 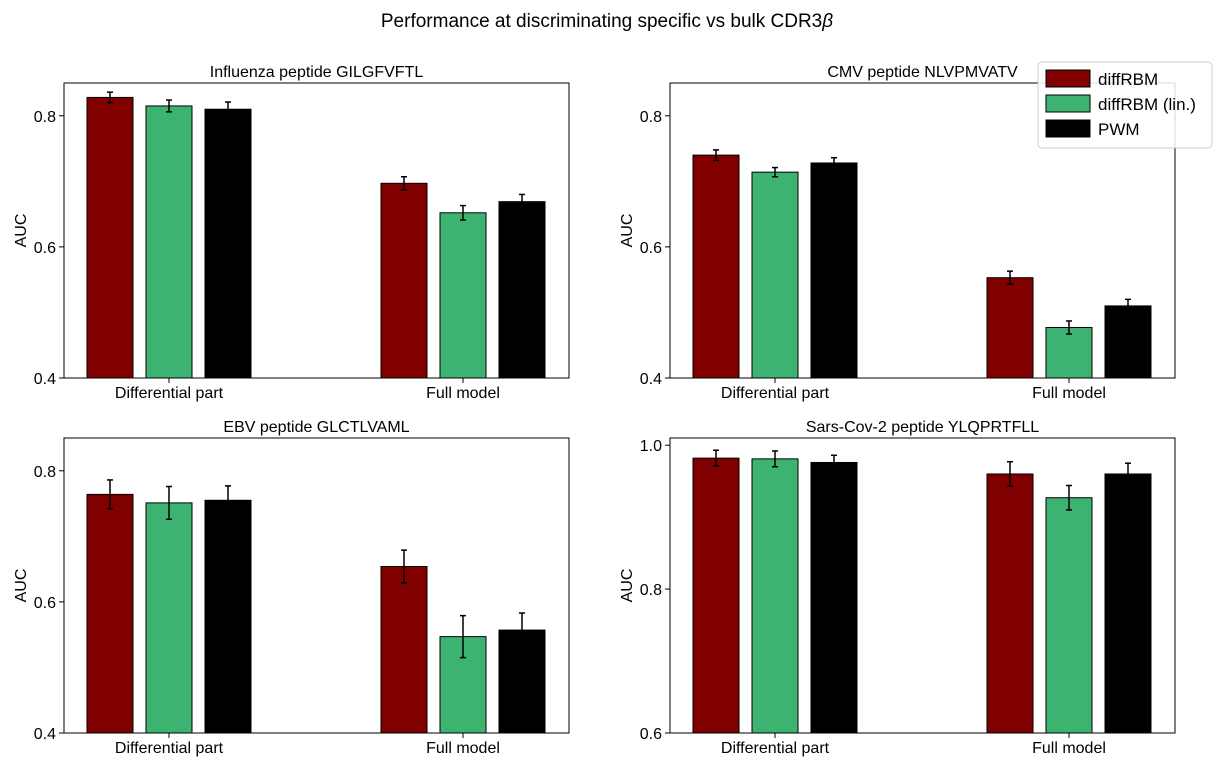 I want to click on subplot-title: Influenza peptide GILGFVFTL, so click(x=317, y=72).